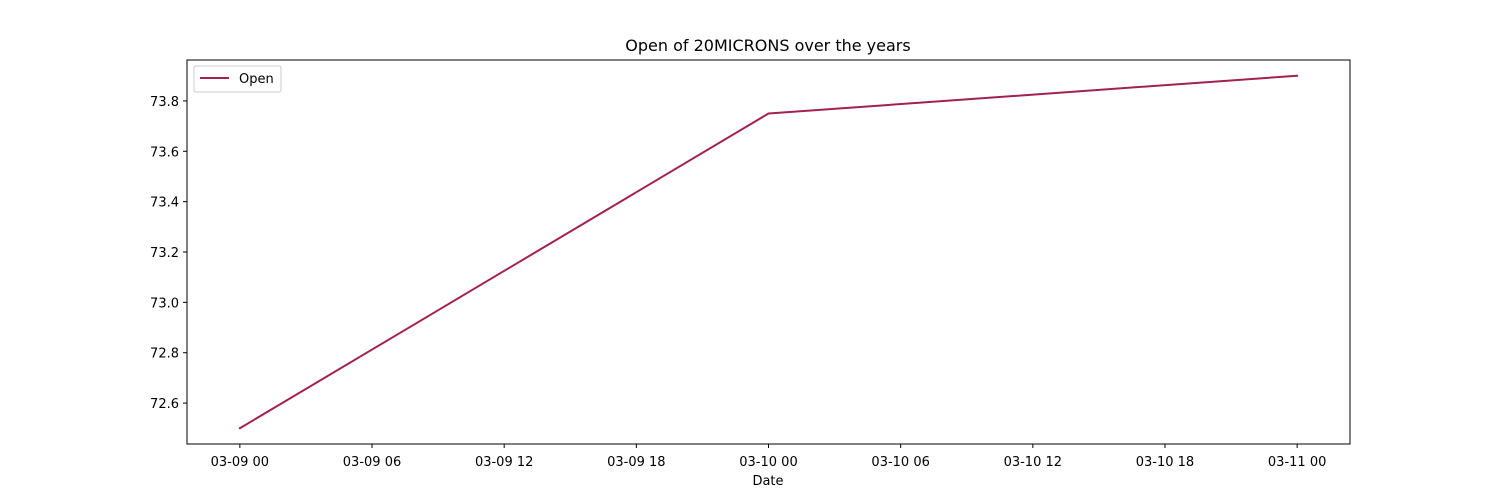 The height and width of the screenshot is (504, 1500). What do you see at coordinates (636, 462) in the screenshot?
I see `x-tick-label: 03-09 18` at bounding box center [636, 462].